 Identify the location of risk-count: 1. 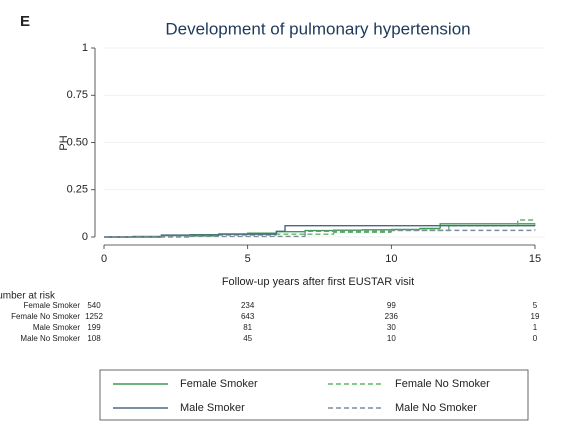
(535, 327).